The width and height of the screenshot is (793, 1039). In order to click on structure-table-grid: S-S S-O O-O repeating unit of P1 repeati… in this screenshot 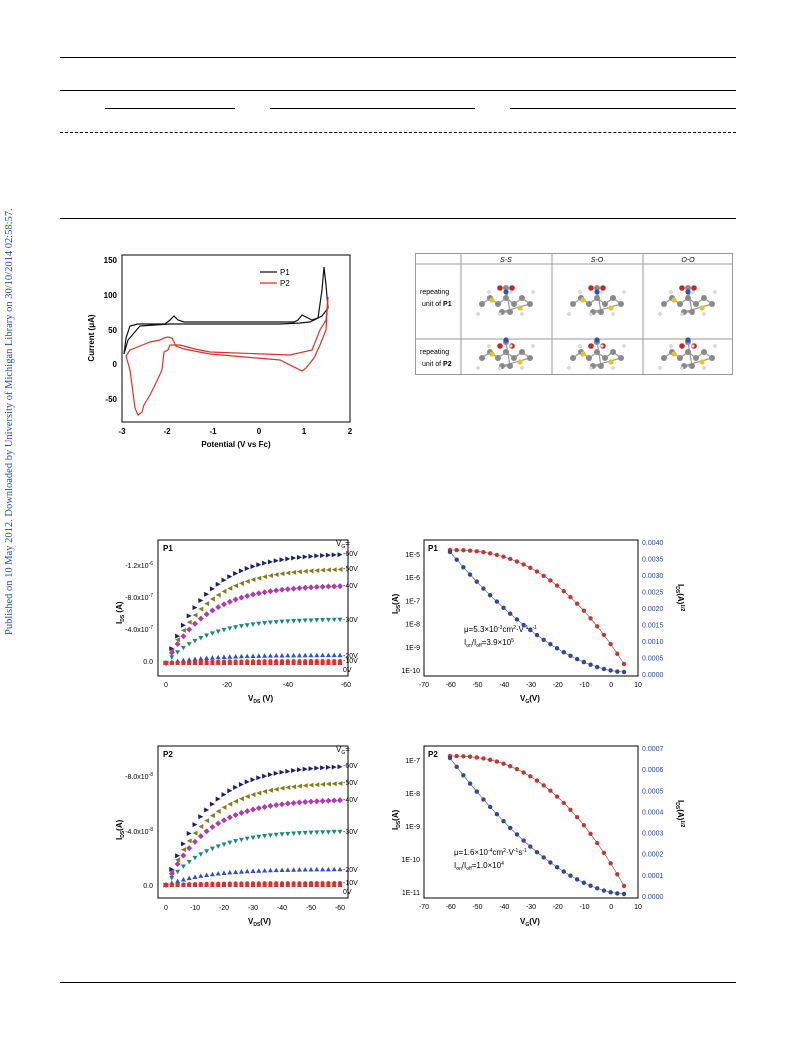, I will do `click(574, 314)`.